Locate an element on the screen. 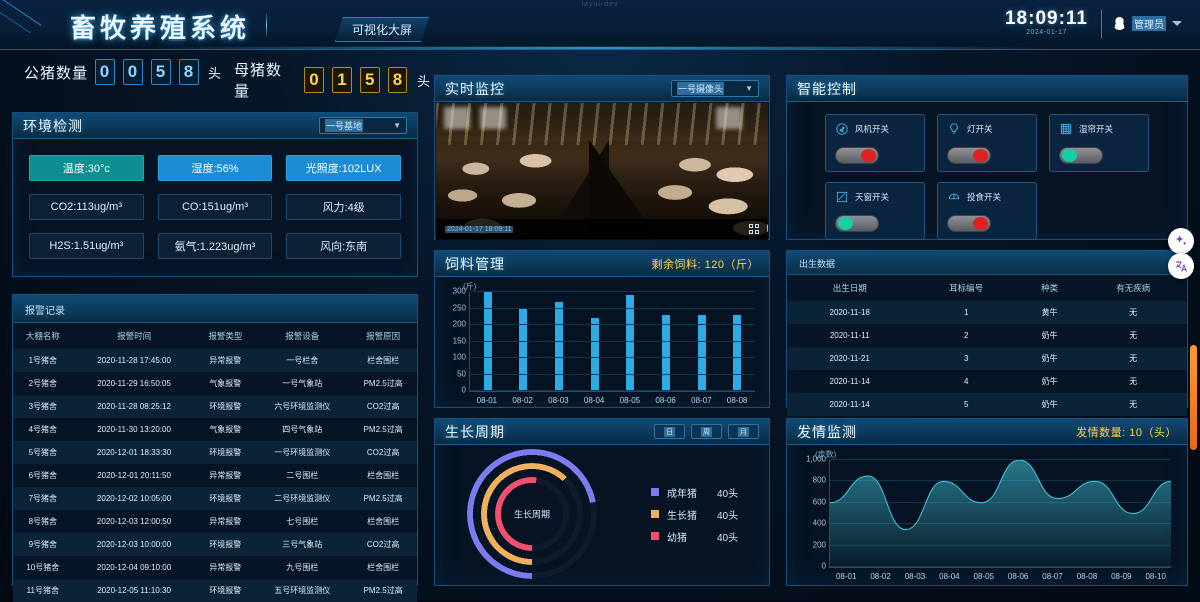 The image size is (1200, 602). control-switch-curtain: 湿帘开关 is located at coordinates (1099, 143).